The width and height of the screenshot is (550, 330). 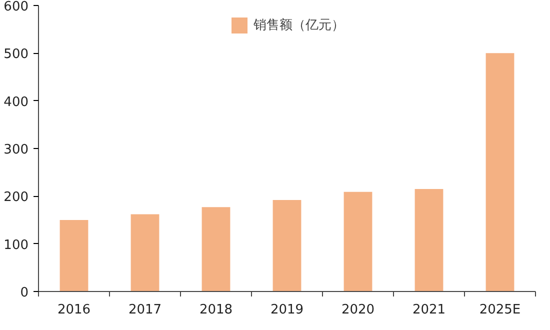 What do you see at coordinates (16, 102) in the screenshot?
I see `y-tick-label: 400` at bounding box center [16, 102].